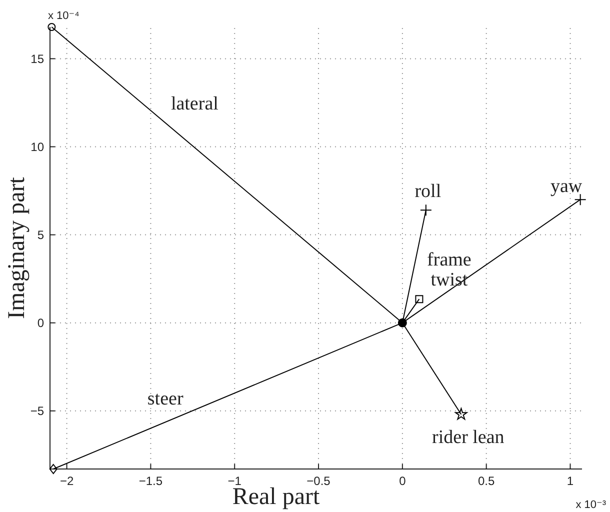  Describe the element at coordinates (487, 481) in the screenshot. I see `x-tick-label: 0.5` at that location.